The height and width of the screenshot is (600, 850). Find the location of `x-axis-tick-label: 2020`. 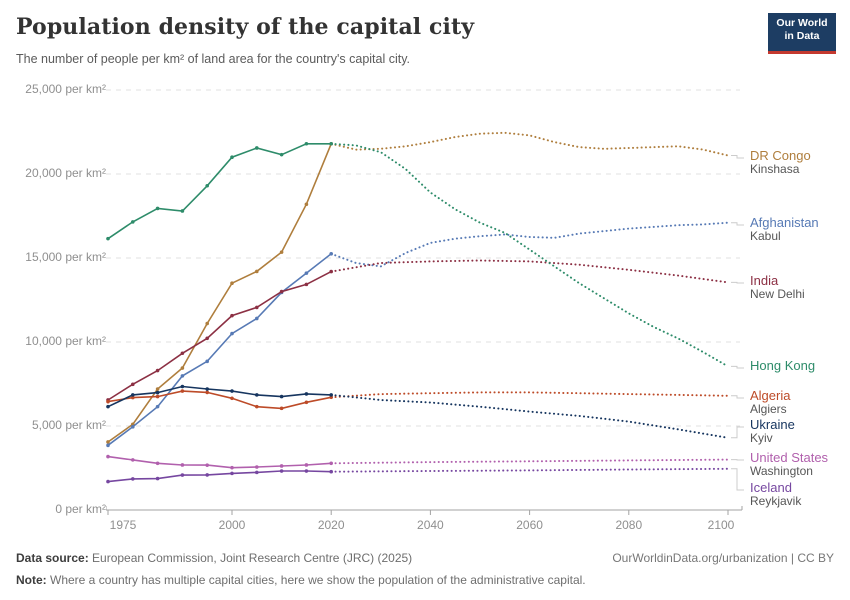

x-axis-tick-label: 2020 is located at coordinates (331, 525).